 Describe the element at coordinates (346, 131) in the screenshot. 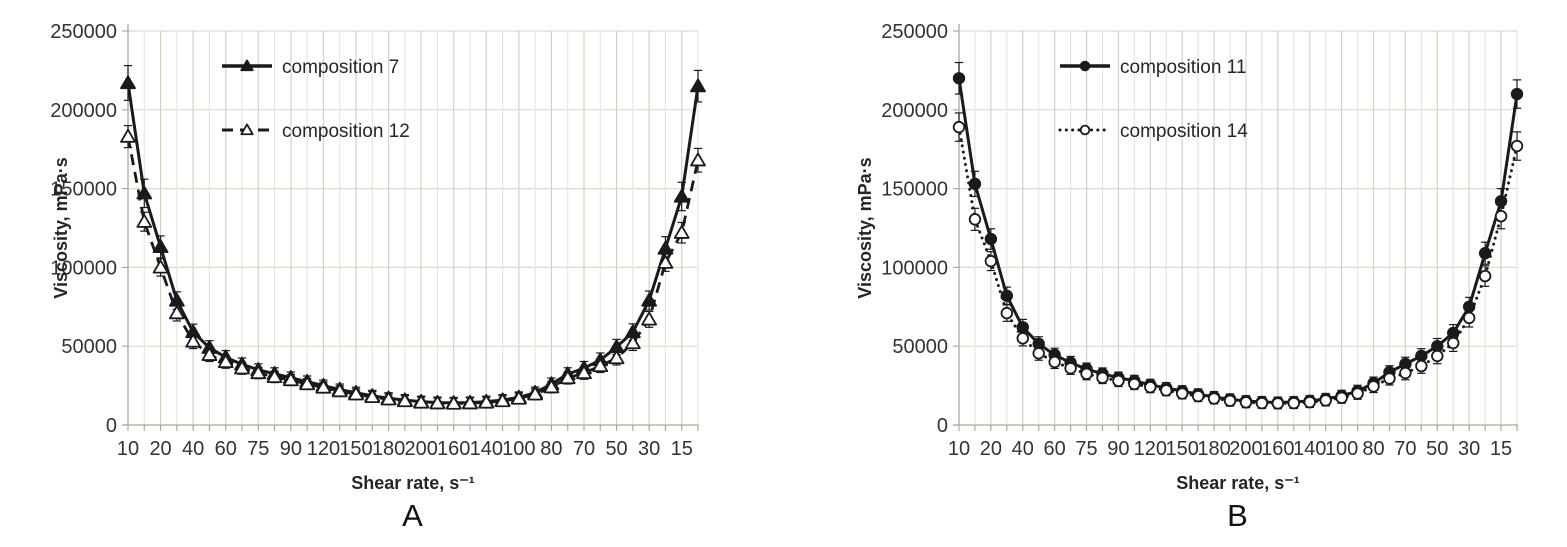

I see `legend-label: composition 12` at that location.